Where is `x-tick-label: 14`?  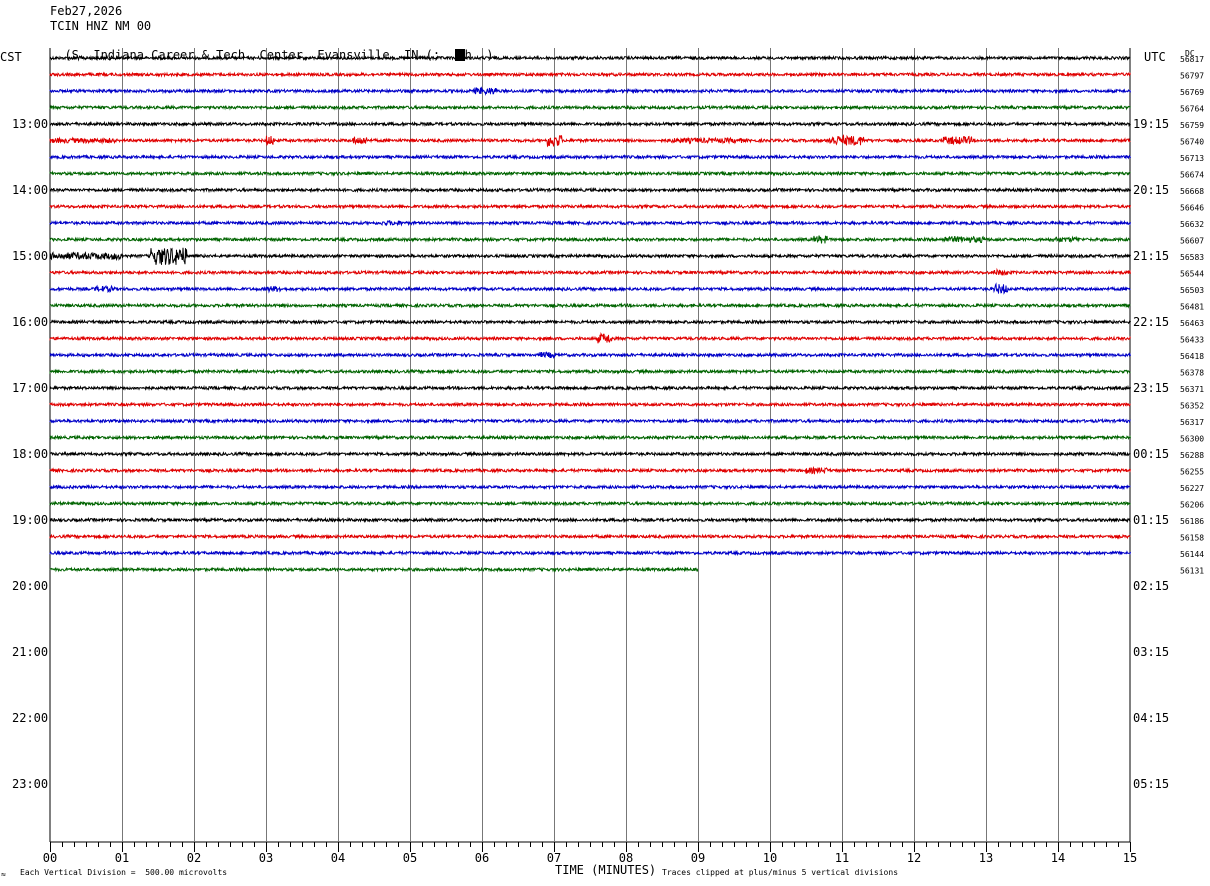 x-tick-label: 14 is located at coordinates (1058, 858).